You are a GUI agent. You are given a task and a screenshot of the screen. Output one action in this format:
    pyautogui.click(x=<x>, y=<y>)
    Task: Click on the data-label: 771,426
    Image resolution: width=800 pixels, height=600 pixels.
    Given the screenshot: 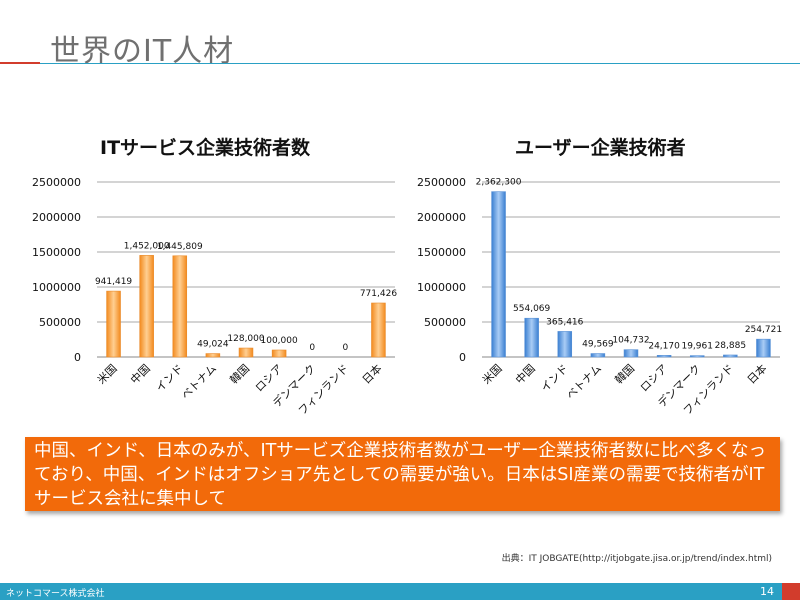 What is the action you would take?
    pyautogui.click(x=378, y=294)
    